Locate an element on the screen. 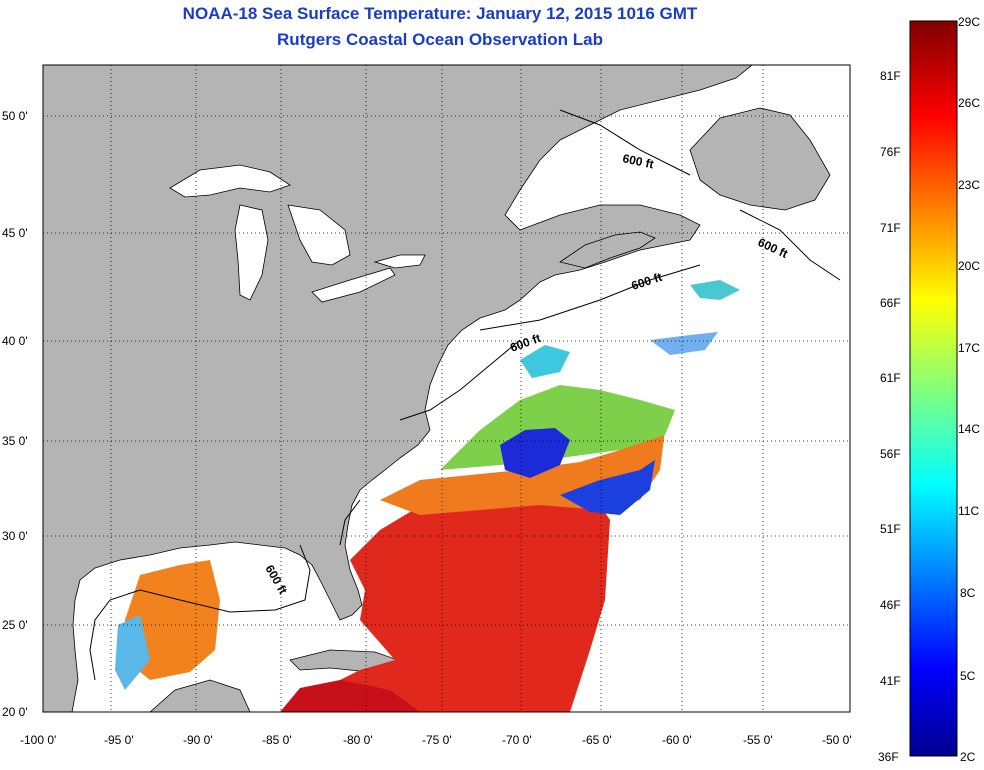 Image resolution: width=984 pixels, height=770 pixels. cbar-f-label: 51F is located at coordinates (890, 529).